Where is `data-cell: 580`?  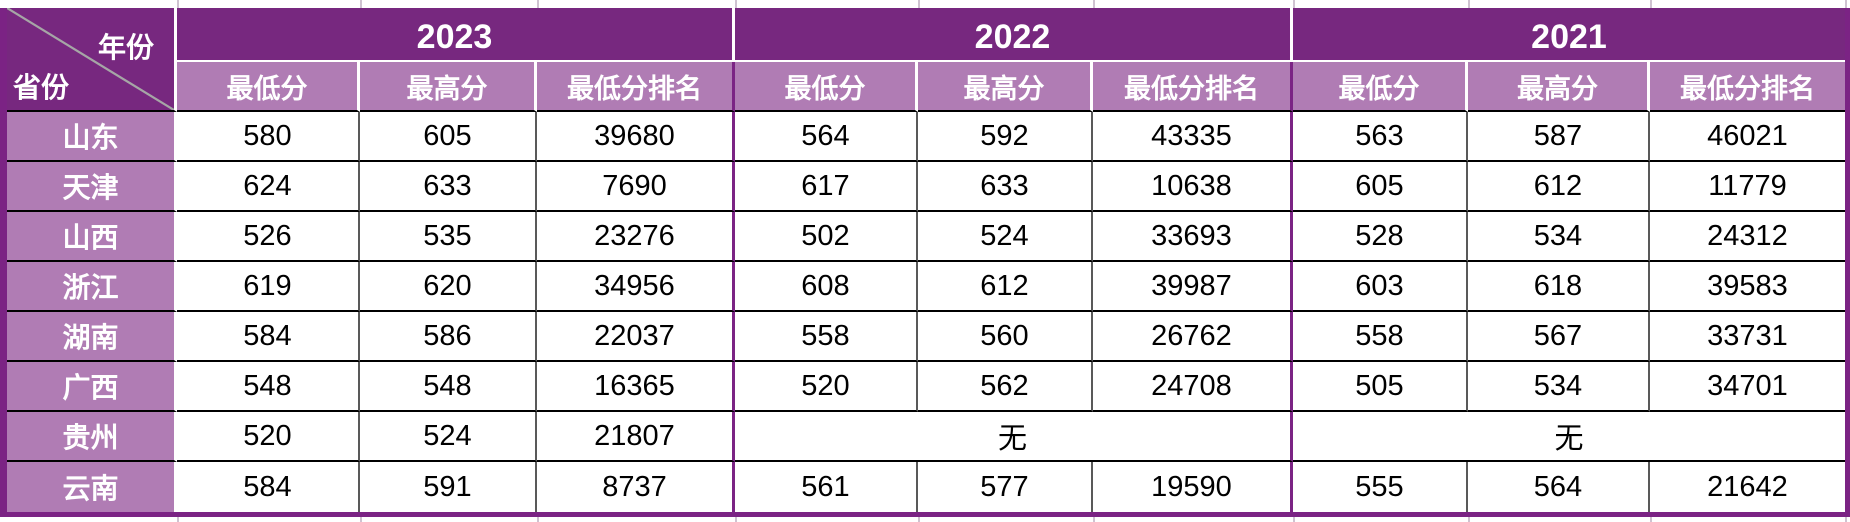 data-cell: 580 is located at coordinates (268, 137).